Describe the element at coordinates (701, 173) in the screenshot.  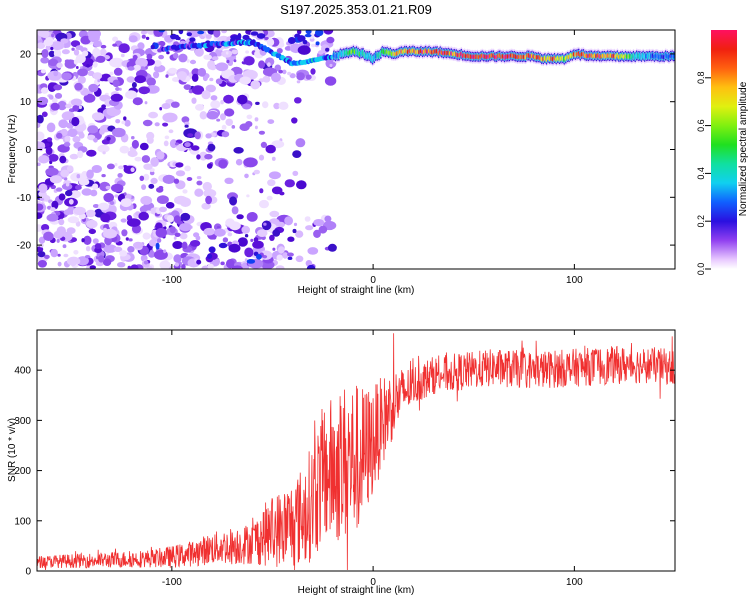
I see `colorbar-tick-label: 0.4` at that location.